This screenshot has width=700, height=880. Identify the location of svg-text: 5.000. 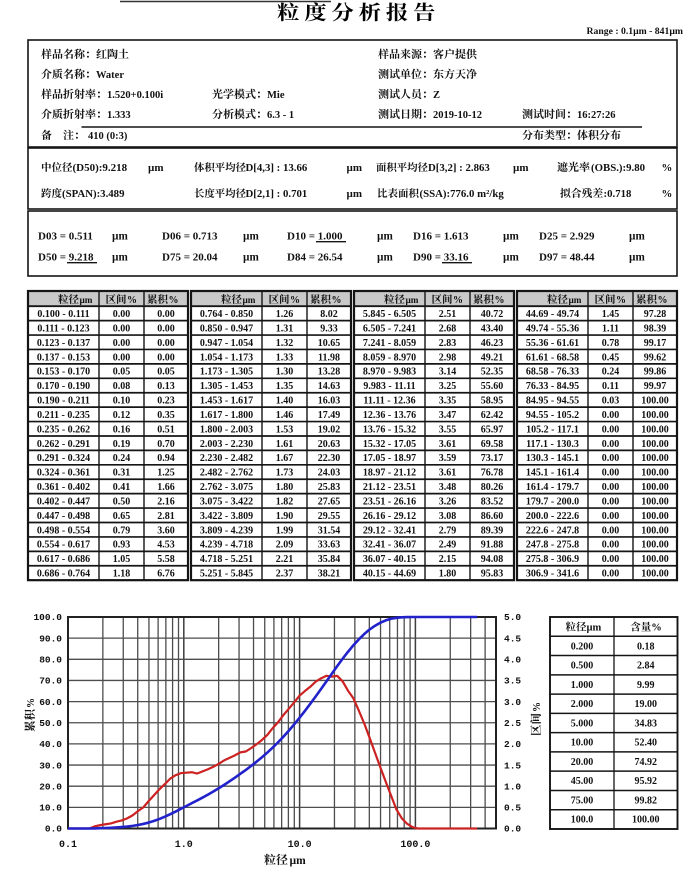
(582, 723).